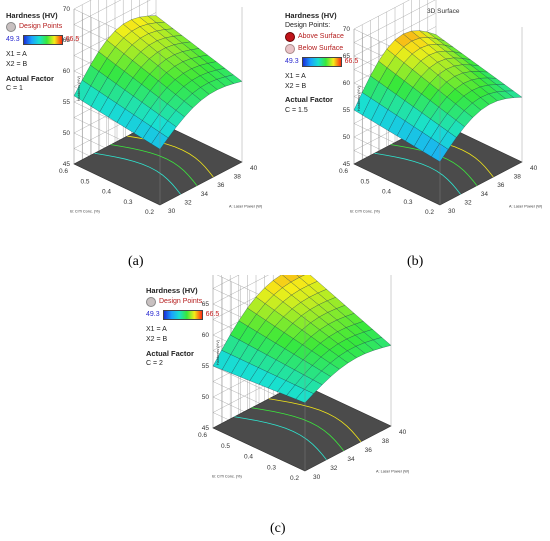 The height and width of the screenshot is (541, 550). I want to click on above-surface-label: Above Surface, so click(321, 37).